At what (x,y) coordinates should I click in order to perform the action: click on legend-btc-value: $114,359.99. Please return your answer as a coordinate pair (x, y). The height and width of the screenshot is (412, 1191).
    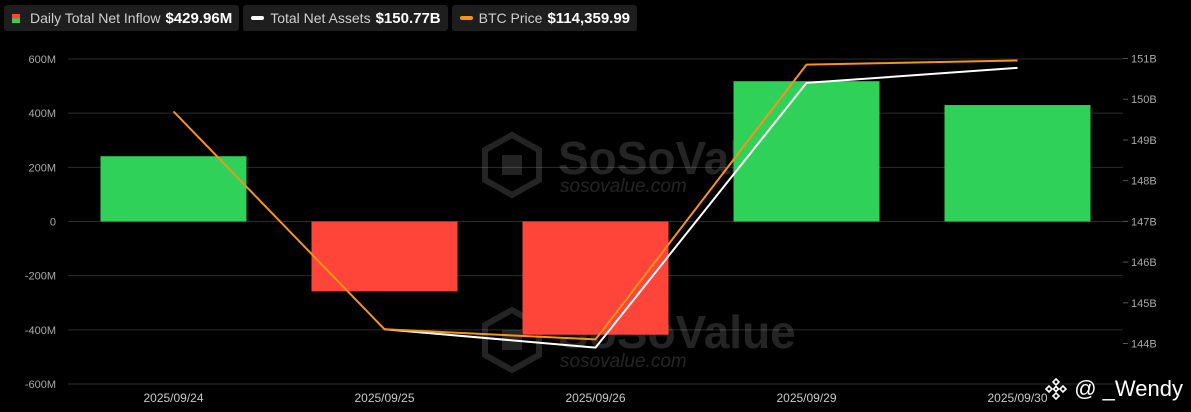
    Looking at the image, I should click on (589, 18).